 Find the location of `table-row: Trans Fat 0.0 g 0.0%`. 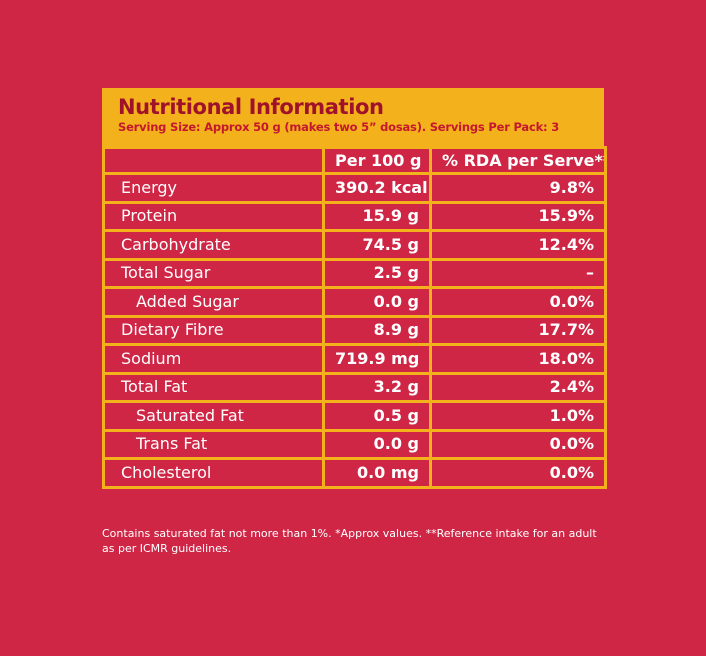

table-row: Trans Fat 0.0 g 0.0% is located at coordinates (354, 444).